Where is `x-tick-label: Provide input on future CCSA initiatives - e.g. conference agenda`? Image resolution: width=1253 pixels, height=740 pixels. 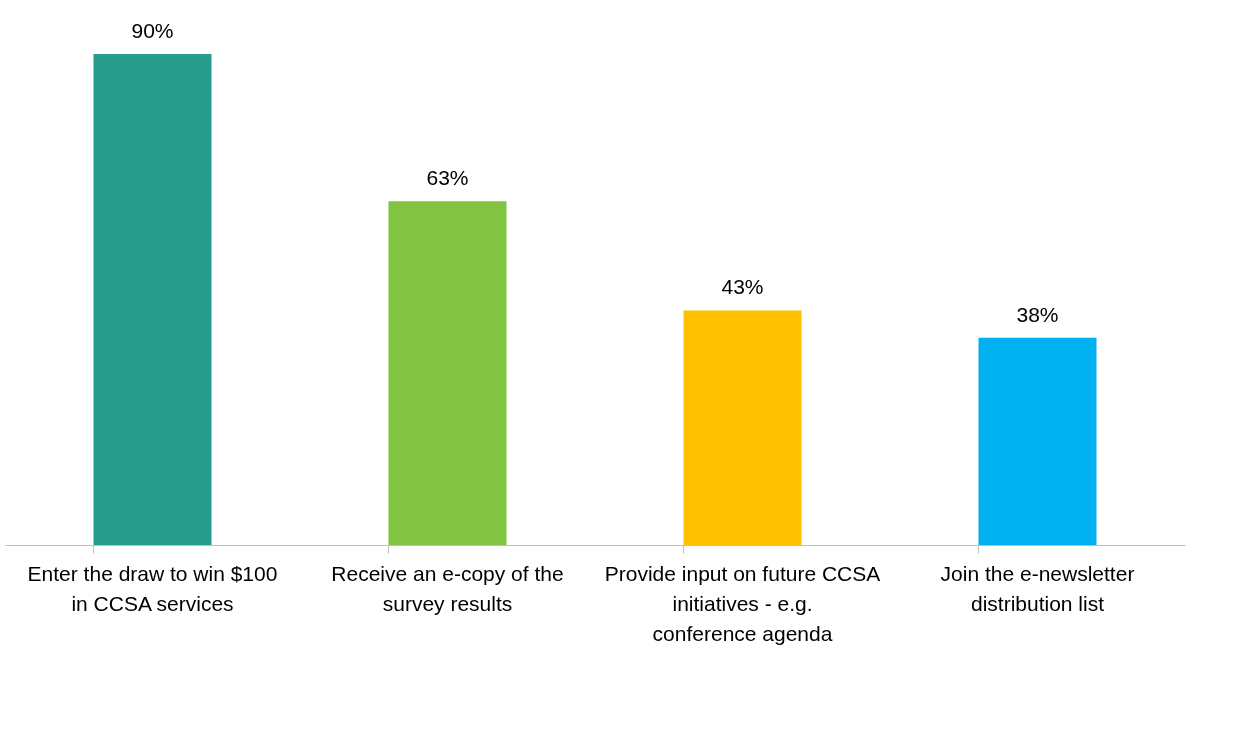 x-tick-label: Provide input on future CCSA initiatives - e.g. conference agenda is located at coordinates (742, 603).